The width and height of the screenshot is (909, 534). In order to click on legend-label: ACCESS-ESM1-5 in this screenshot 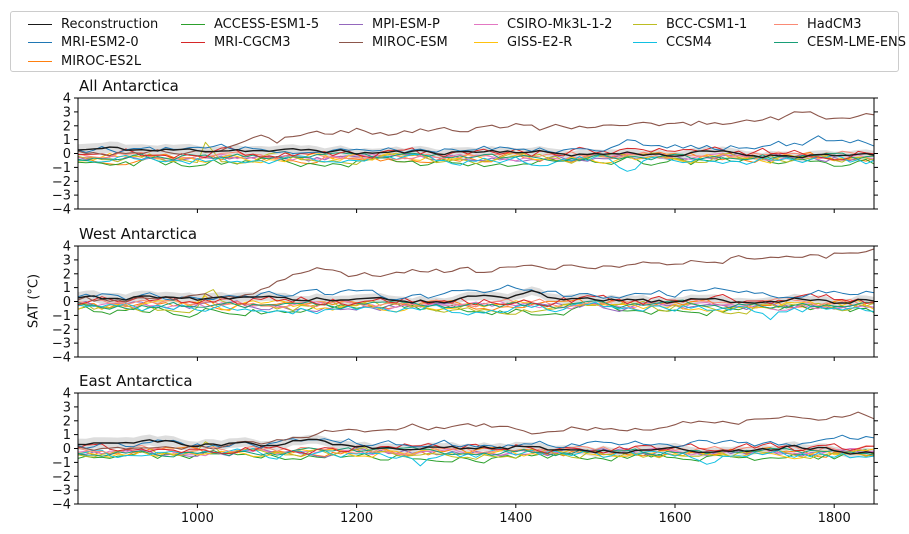, I will do `click(267, 24)`.